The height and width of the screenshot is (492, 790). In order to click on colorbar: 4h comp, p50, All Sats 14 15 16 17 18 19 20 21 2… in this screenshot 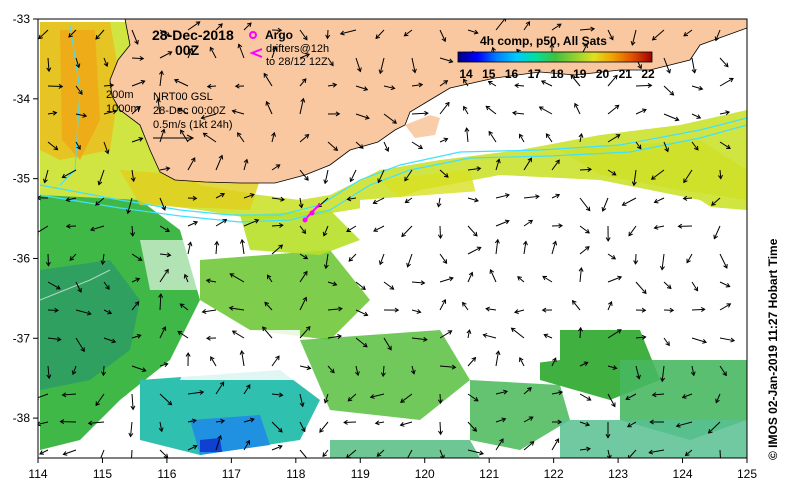, I will do `click(556, 57)`.